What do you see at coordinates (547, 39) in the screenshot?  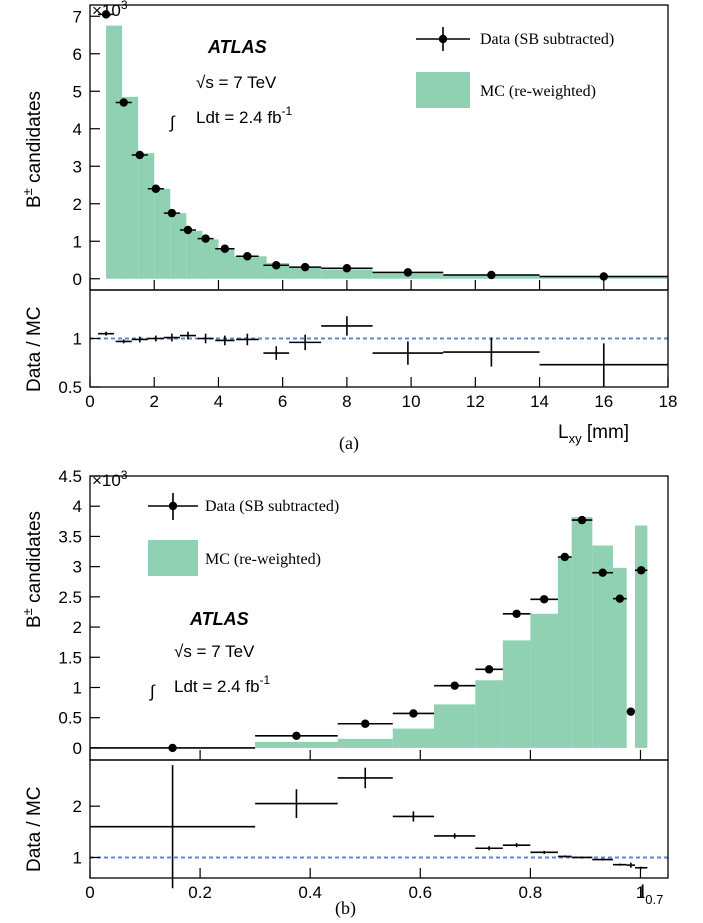 I see `panel-a-legend-data: Data (SB subtracted)` at bounding box center [547, 39].